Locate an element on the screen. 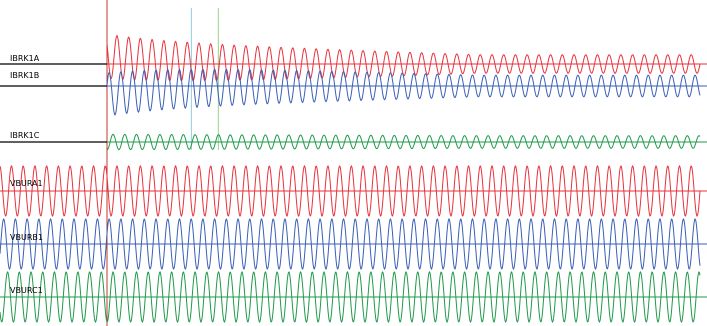 This screenshot has width=707, height=326. channel-label-vbura1: VBURA1 is located at coordinates (26, 183).